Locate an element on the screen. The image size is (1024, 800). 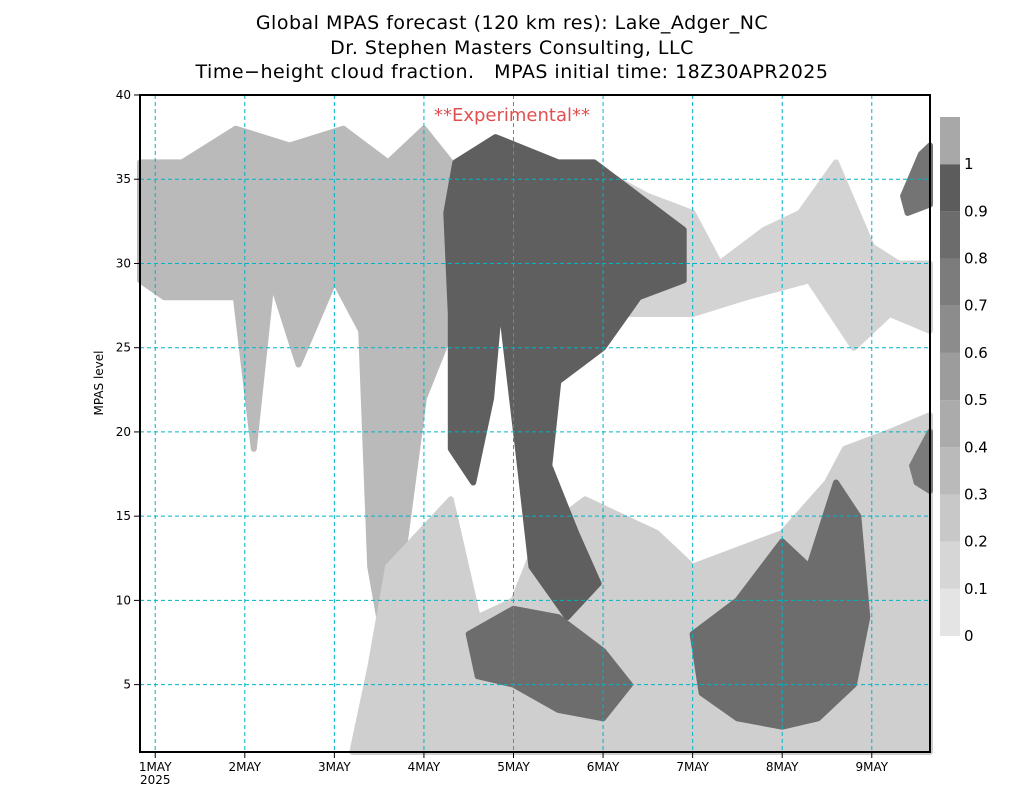
colorbar-label-8: 0.8 is located at coordinates (976, 259).